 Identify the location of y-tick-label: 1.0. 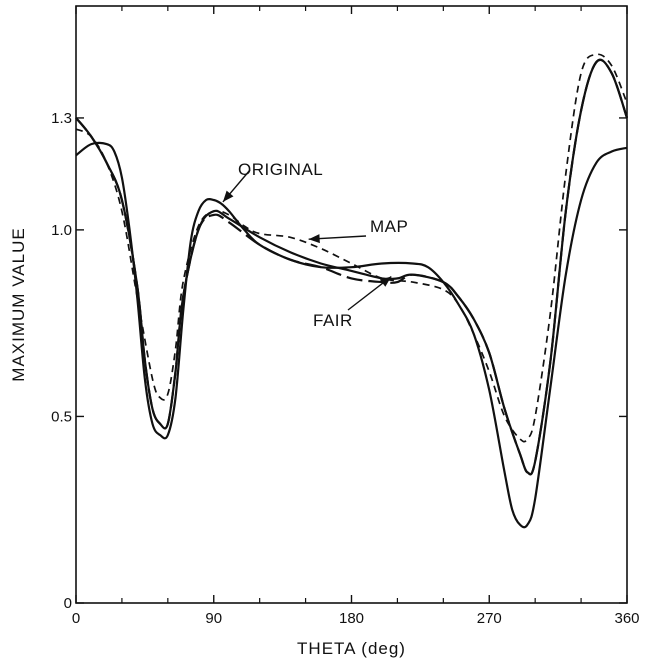
(61, 230).